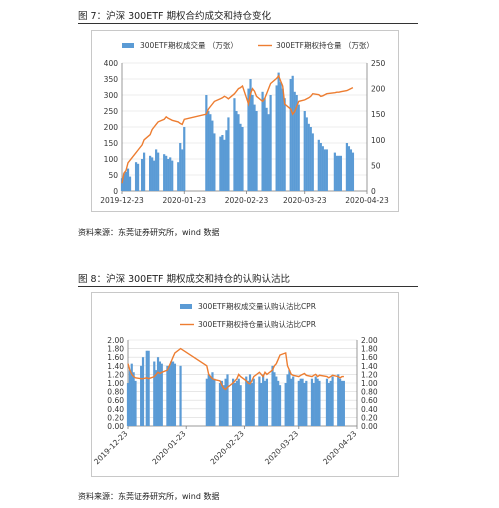  What do you see at coordinates (115, 400) in the screenshot?
I see `y-left-tick-label: 0.60` at bounding box center [115, 400].